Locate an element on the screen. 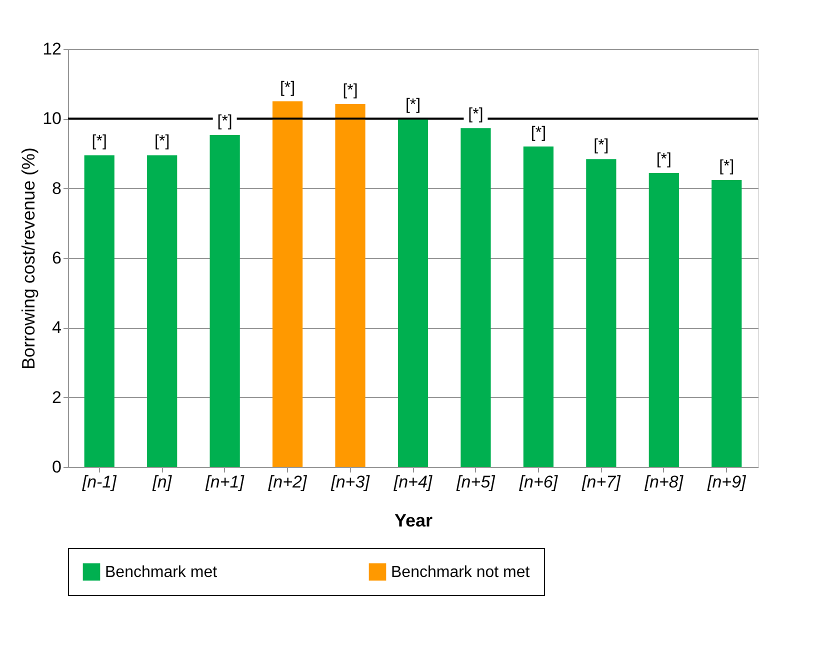 The height and width of the screenshot is (668, 833). x-tick-label: [n+4] is located at coordinates (413, 482).